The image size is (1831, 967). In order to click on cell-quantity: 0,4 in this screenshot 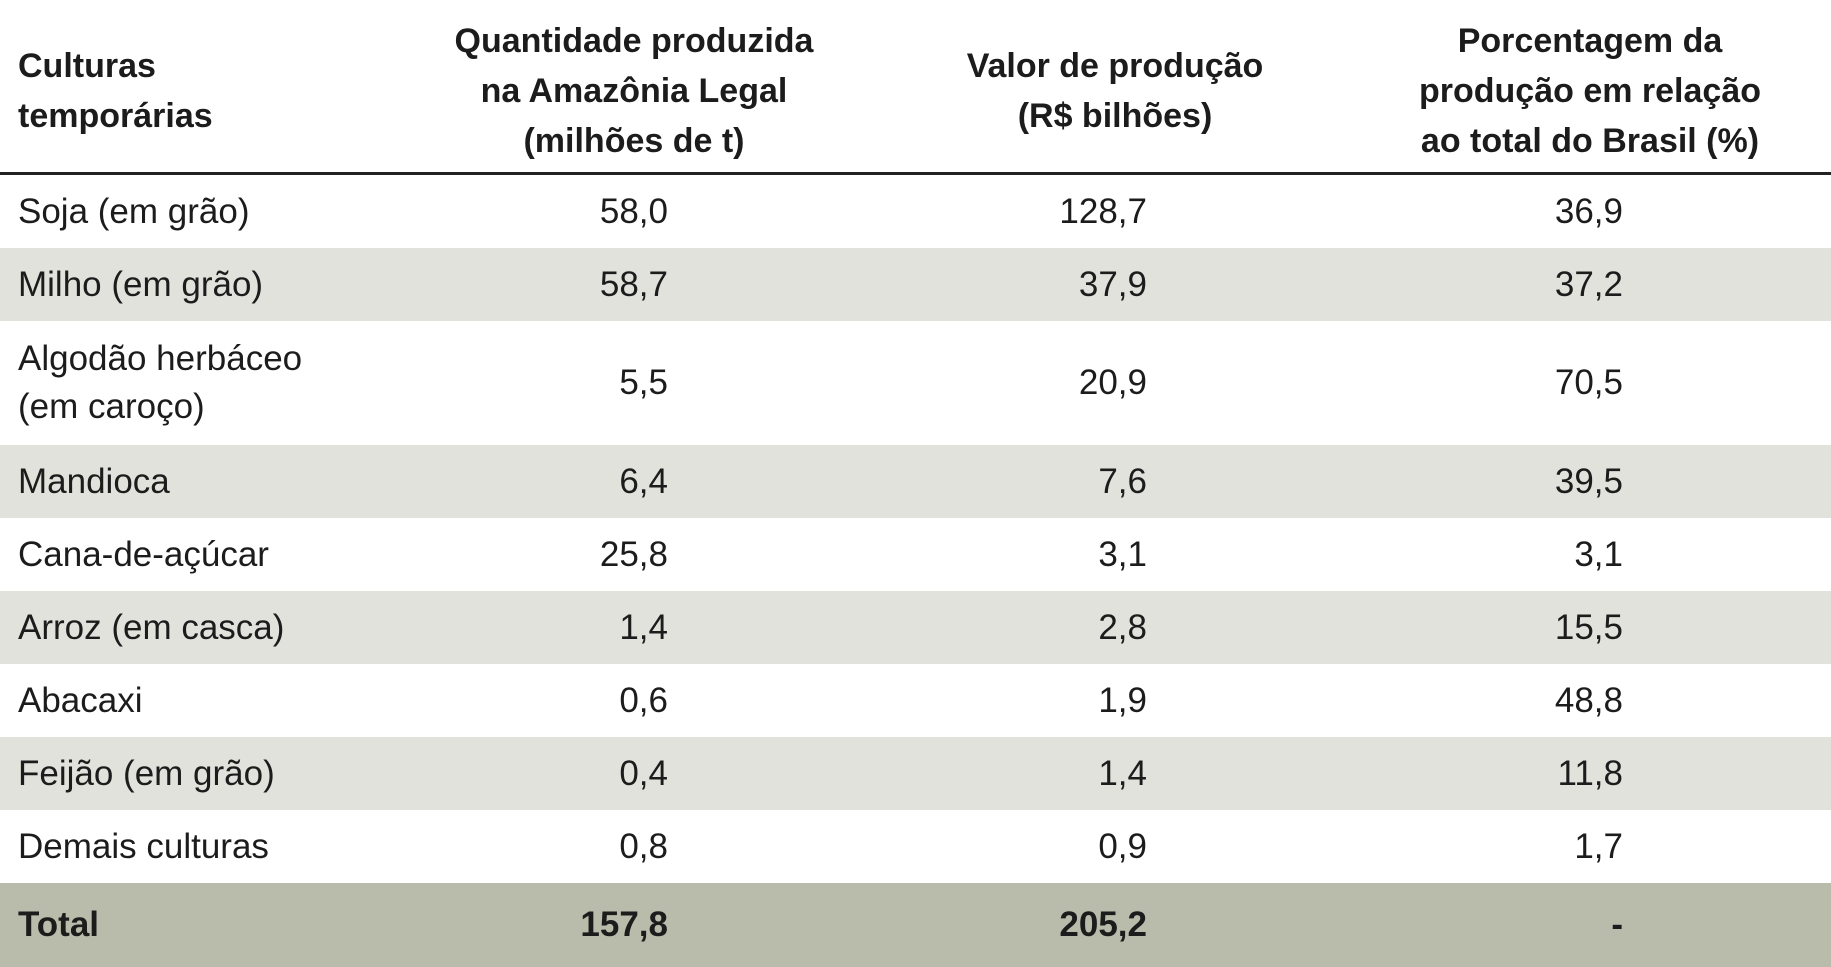, I will do `click(643, 773)`.